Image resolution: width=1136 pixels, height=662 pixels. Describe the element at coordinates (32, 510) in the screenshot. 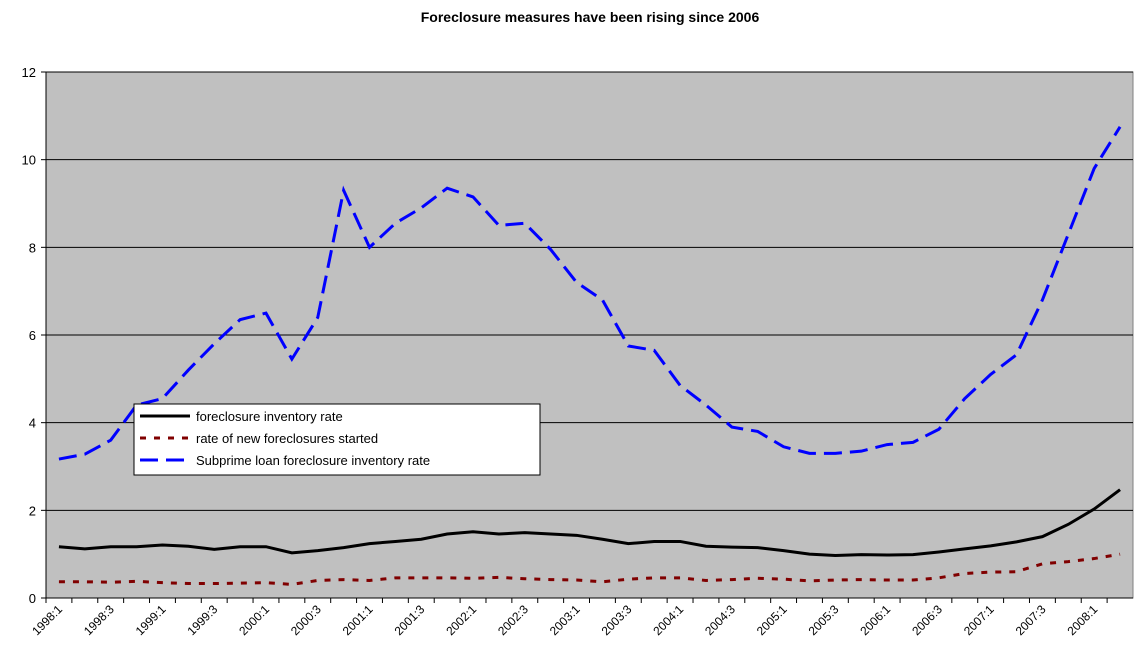

I see `y-tick-label: 2` at that location.